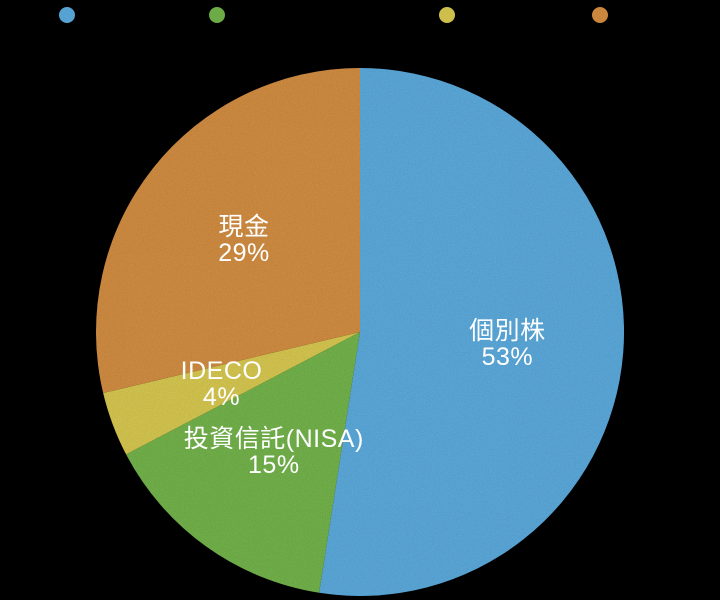 This screenshot has height=600, width=720. Describe the element at coordinates (315, 14) in the screenshot. I see `legend-item-label: 投資信託(NISA)` at that location.